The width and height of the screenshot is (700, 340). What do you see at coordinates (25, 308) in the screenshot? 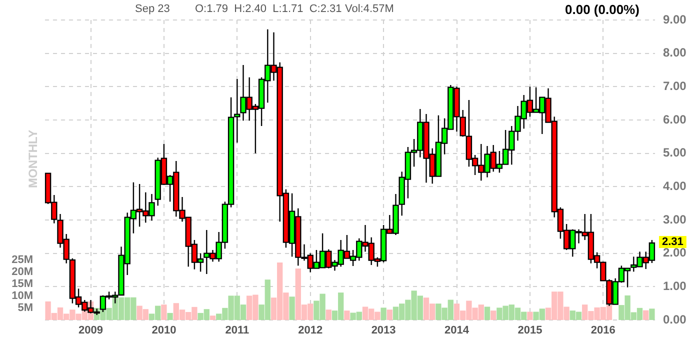
I see `y2-tick-label: 5M` at bounding box center [25, 308].